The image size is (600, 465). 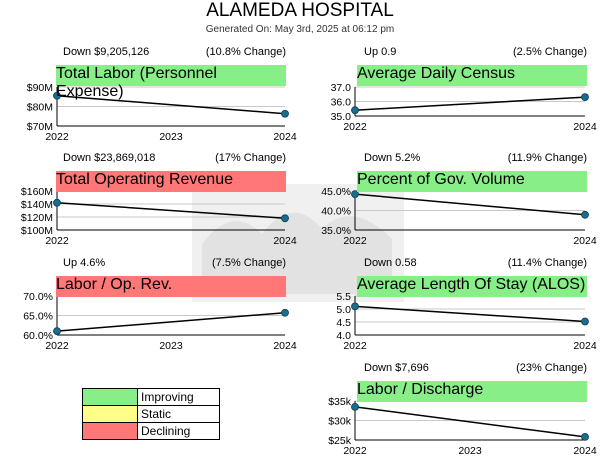 I want to click on legend-item-improving: Improving, so click(x=151, y=397).